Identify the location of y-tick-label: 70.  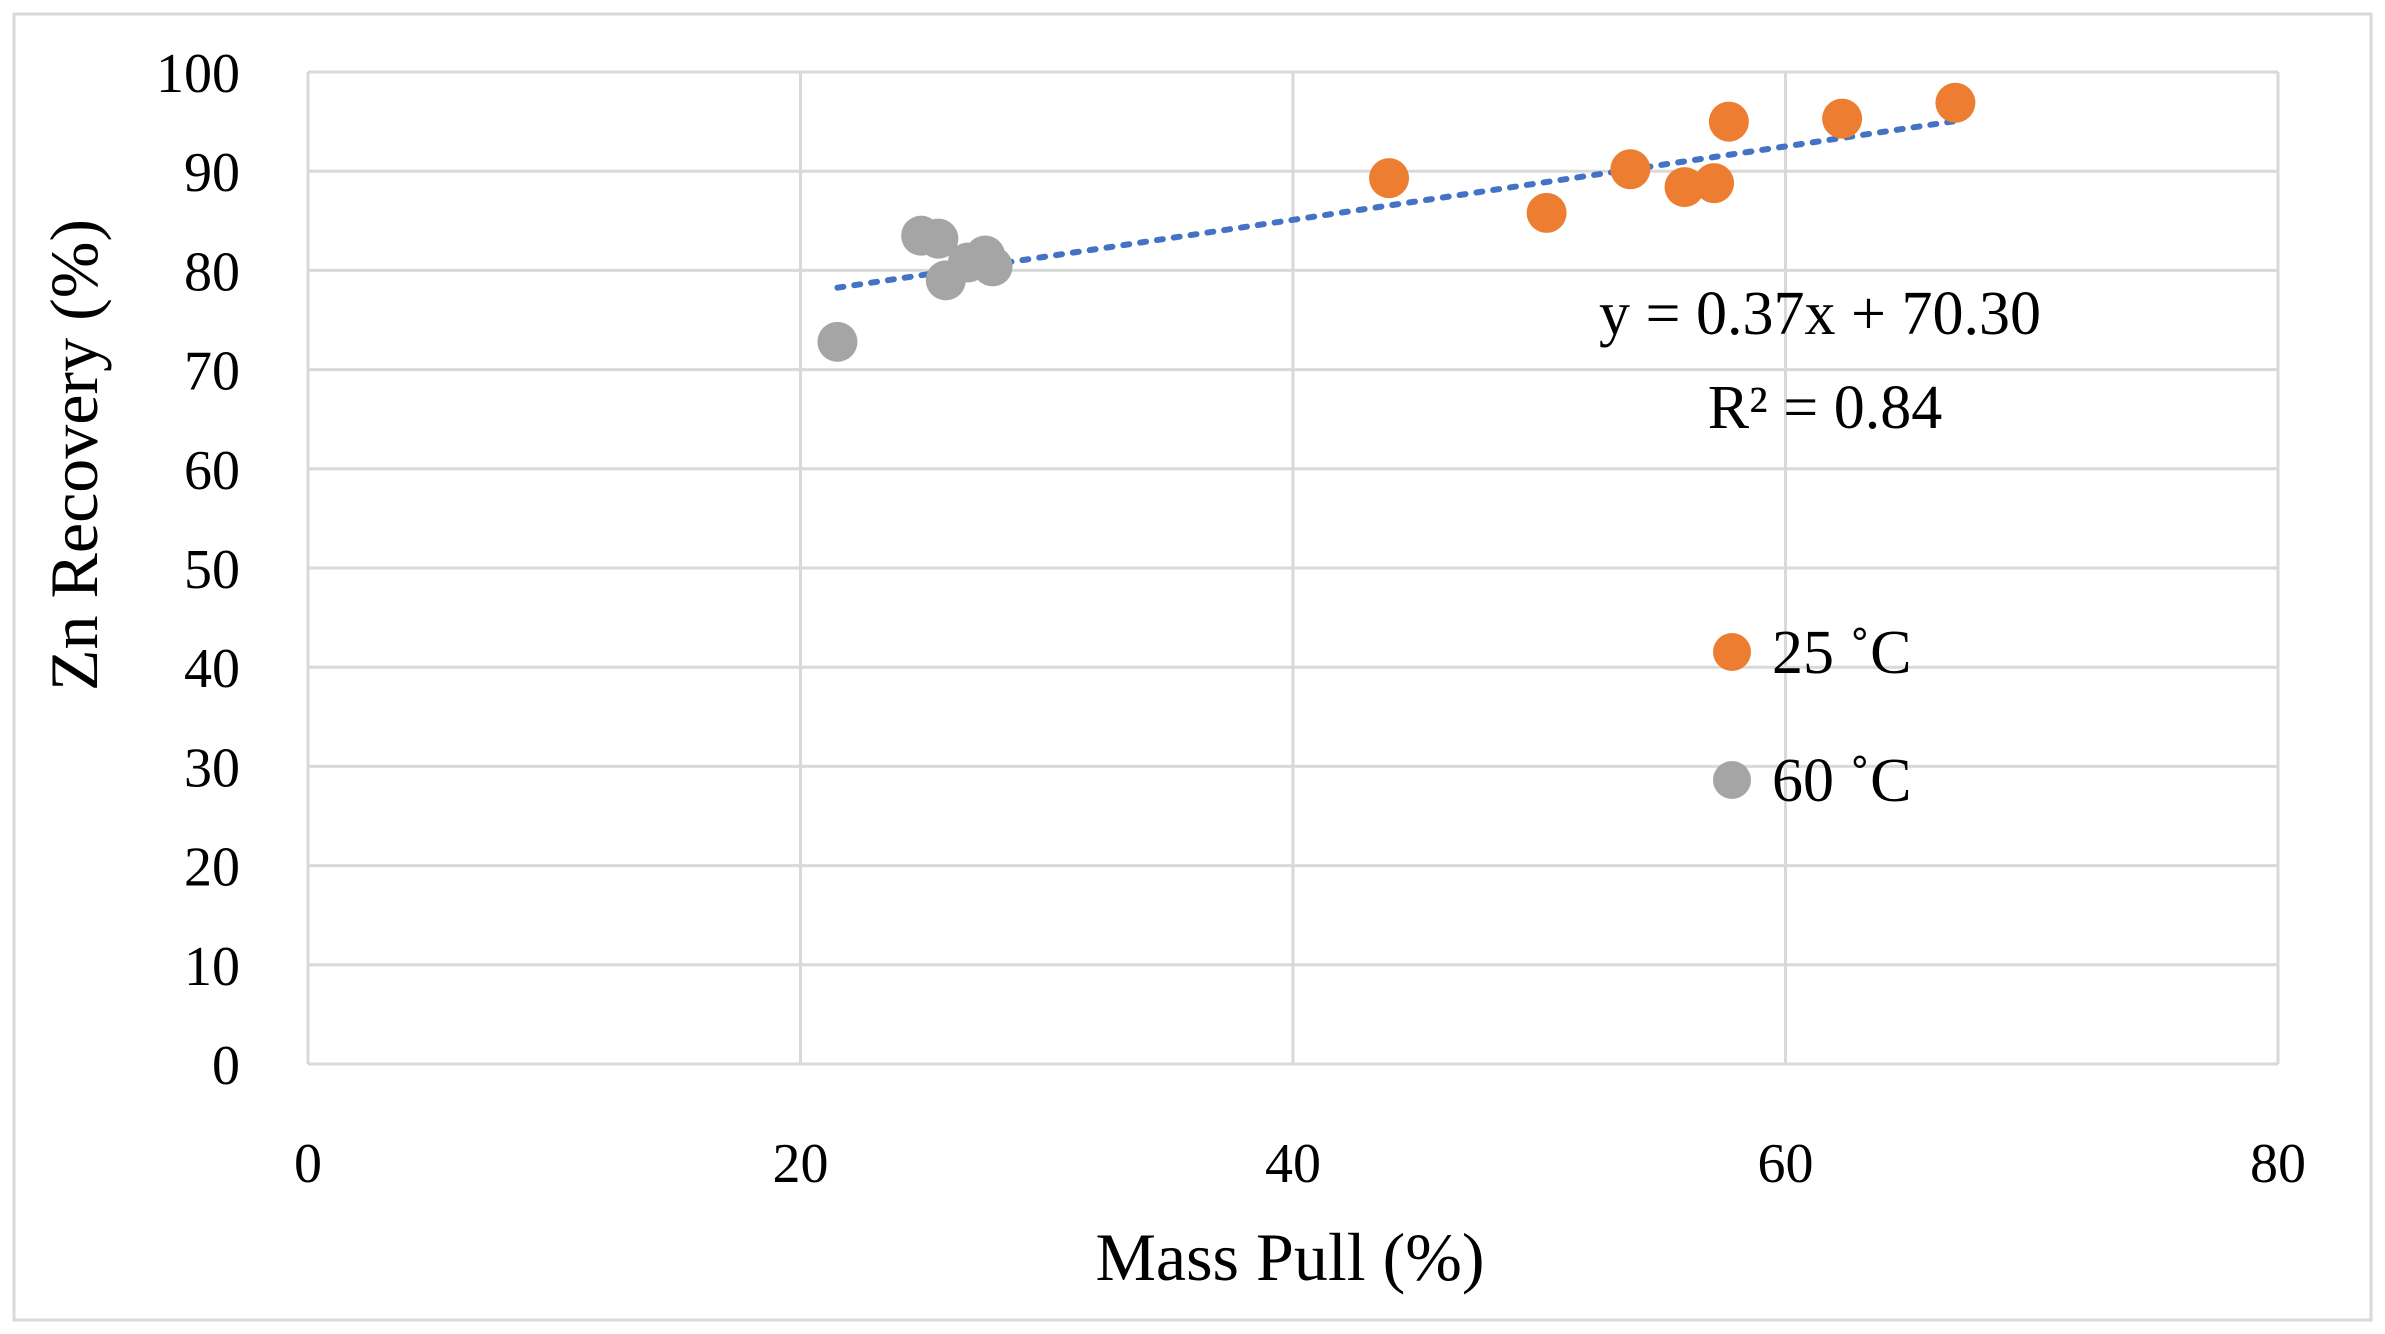
(212, 372).